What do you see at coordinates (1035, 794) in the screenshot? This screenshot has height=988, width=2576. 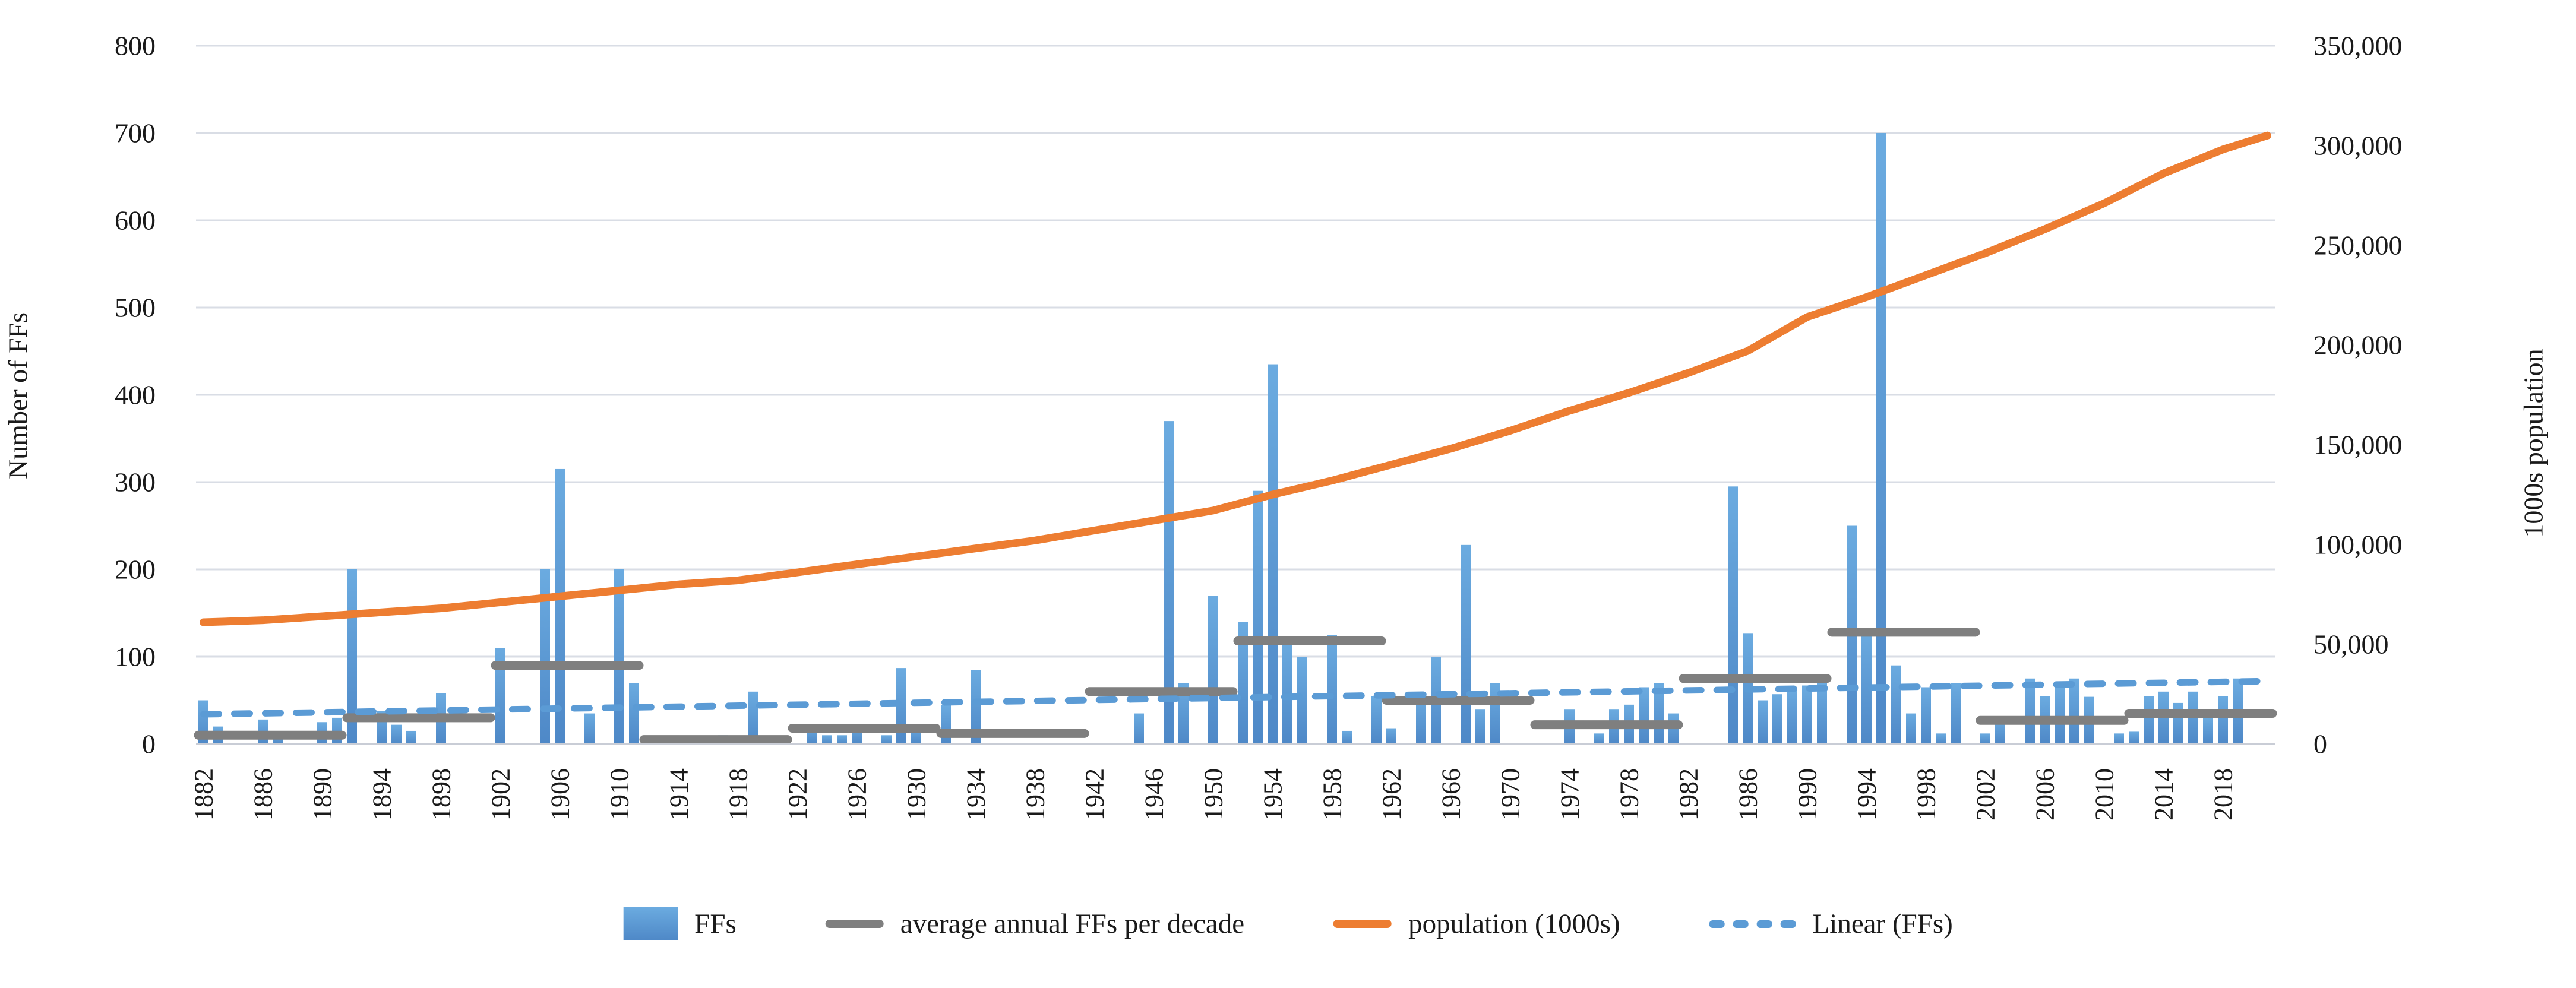 I see `x-axis-tick-label: 1938` at bounding box center [1035, 794].